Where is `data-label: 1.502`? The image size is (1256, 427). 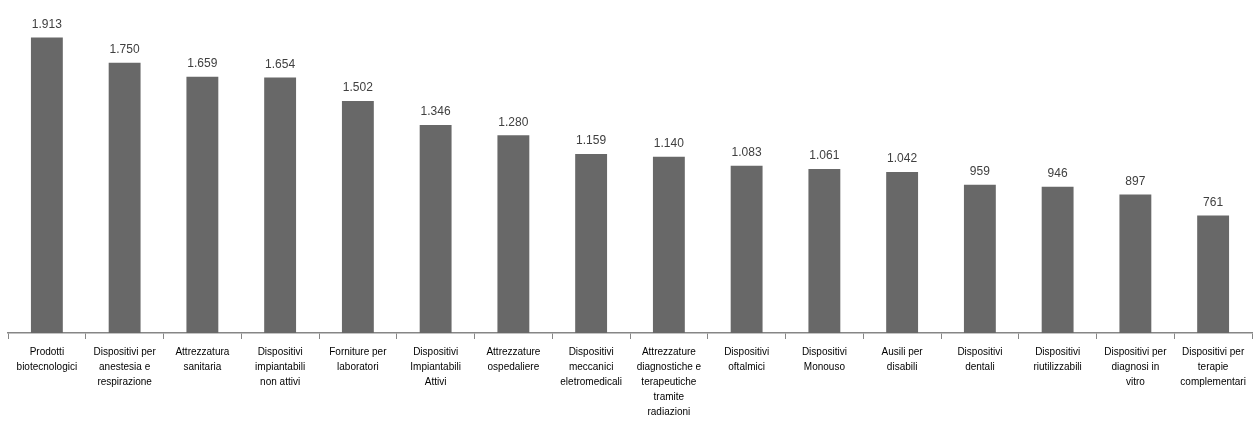 data-label: 1.502 is located at coordinates (358, 87).